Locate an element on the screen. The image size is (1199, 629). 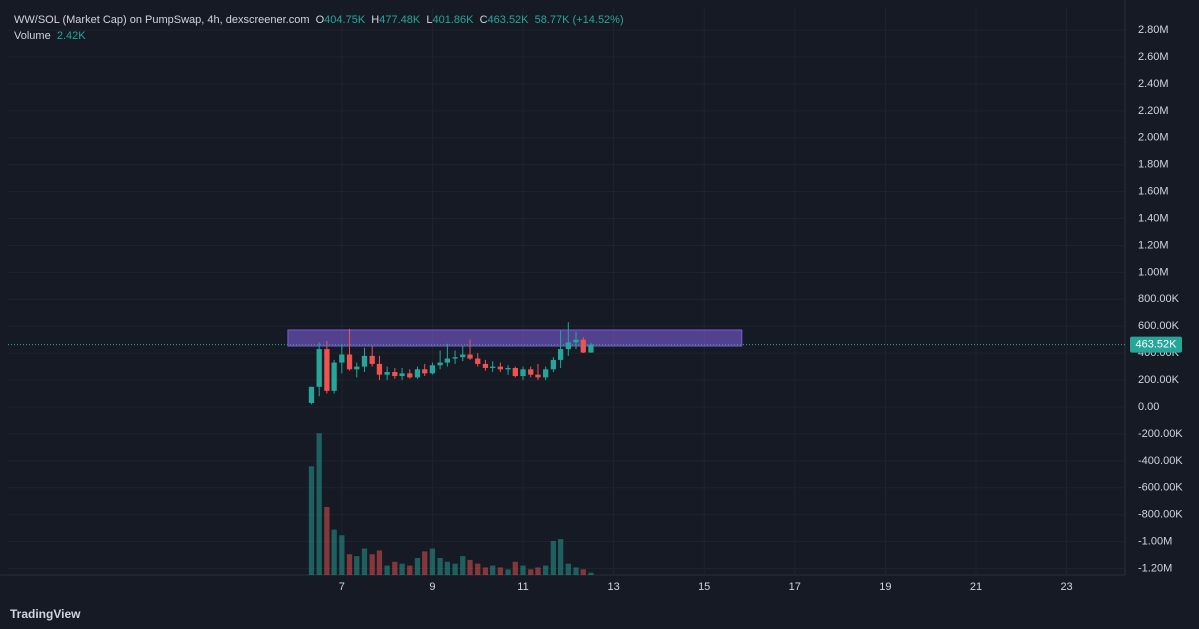
y-tick-label: 2.80M is located at coordinates (1153, 30).